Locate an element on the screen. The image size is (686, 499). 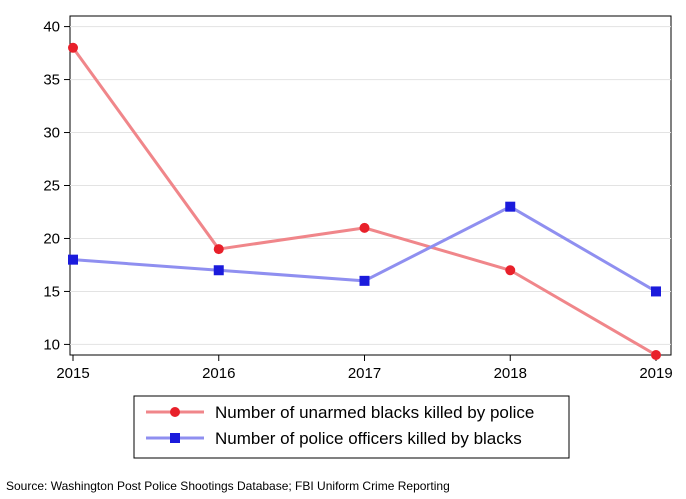
y-tick-label-25: 25 is located at coordinates (51, 186).